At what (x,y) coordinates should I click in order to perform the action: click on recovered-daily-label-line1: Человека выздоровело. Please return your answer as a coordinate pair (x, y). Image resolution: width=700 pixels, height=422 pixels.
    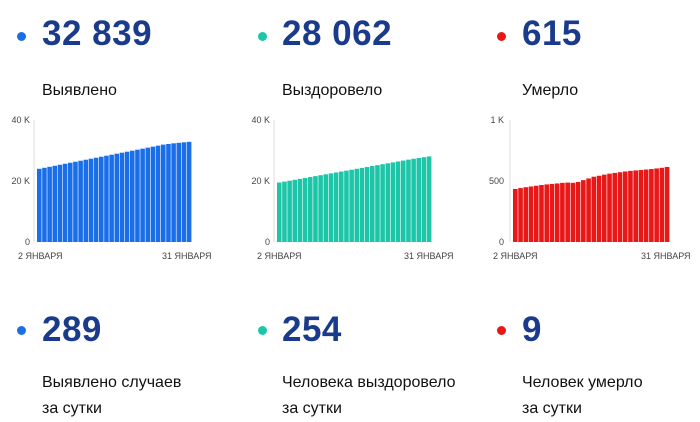
    Looking at the image, I should click on (369, 382).